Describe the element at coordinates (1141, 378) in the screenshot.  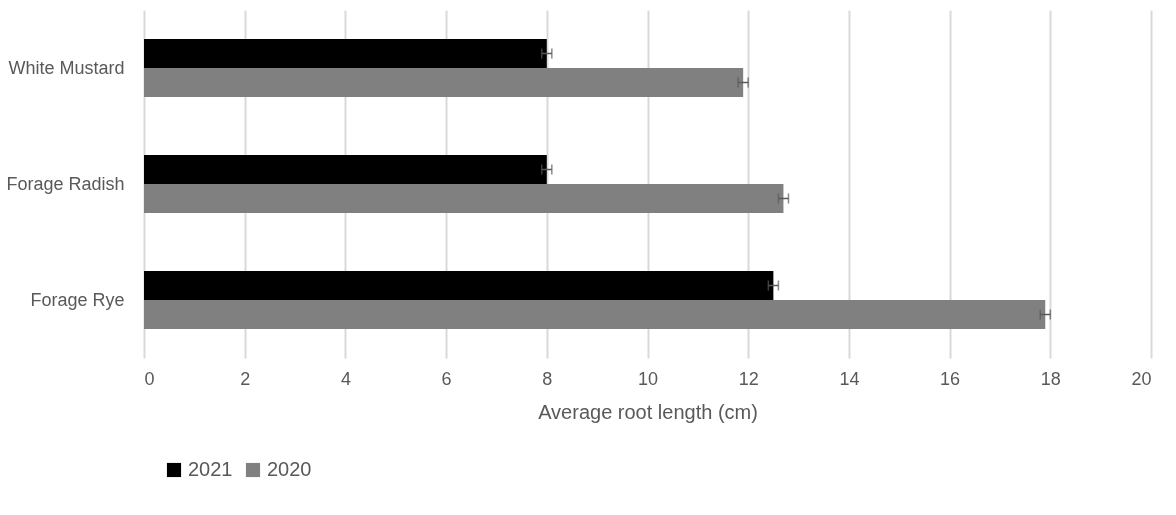
I see `x-tick-label: 20` at that location.